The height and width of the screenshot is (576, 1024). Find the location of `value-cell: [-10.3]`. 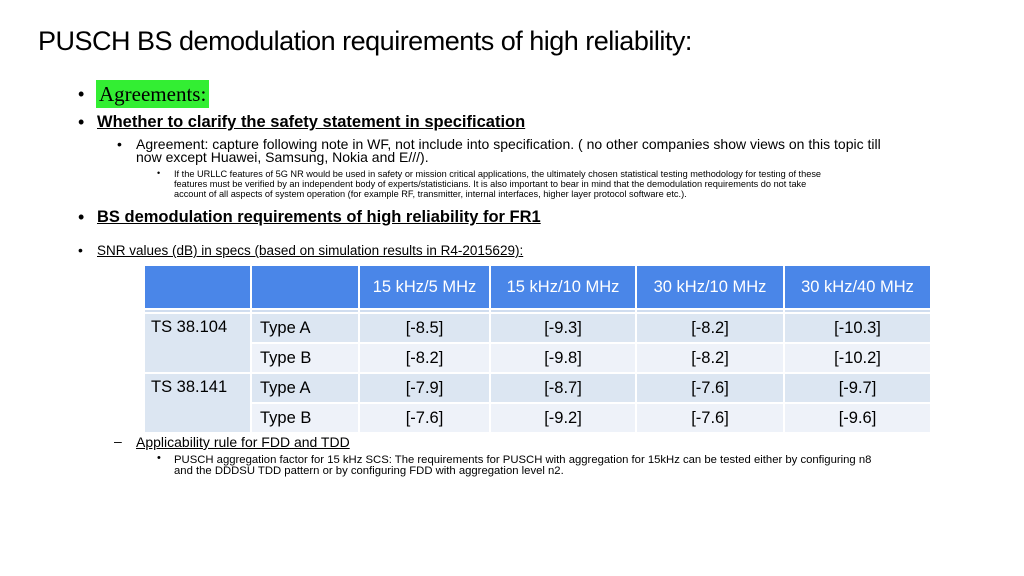

value-cell: [-10.3] is located at coordinates (857, 328).